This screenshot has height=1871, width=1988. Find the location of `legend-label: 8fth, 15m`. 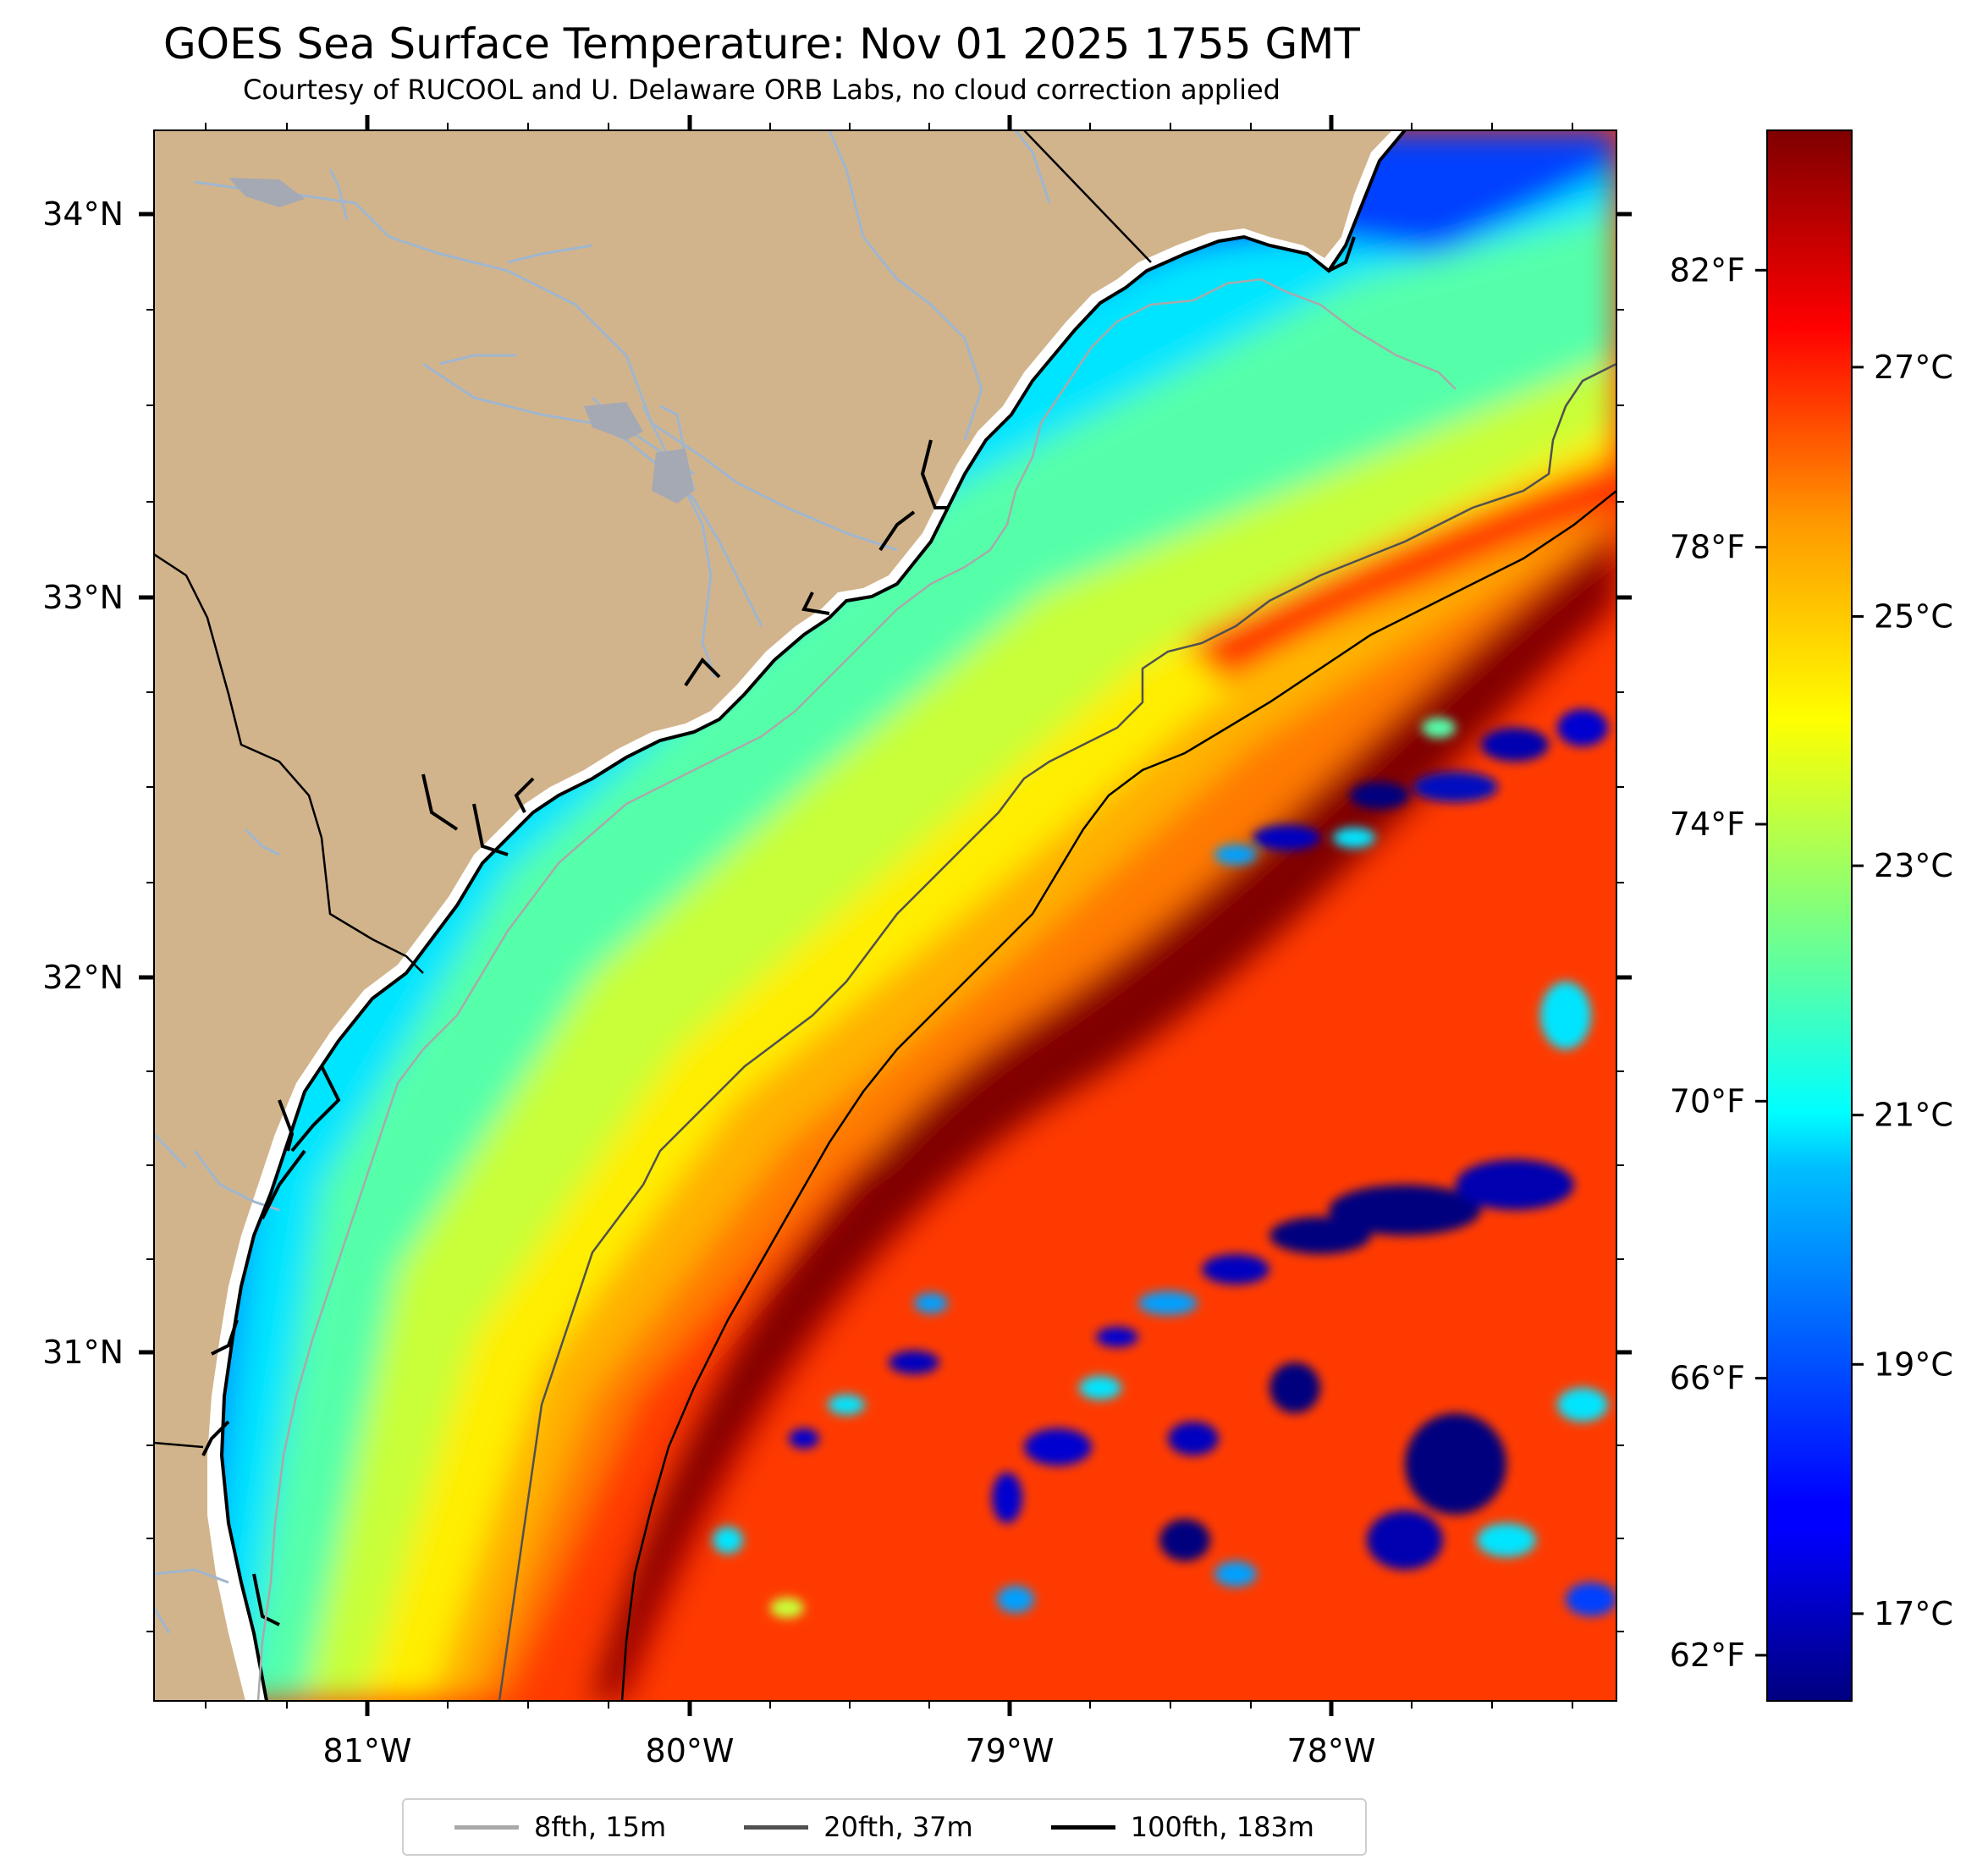

legend-label: 8fth, 15m is located at coordinates (600, 1827).